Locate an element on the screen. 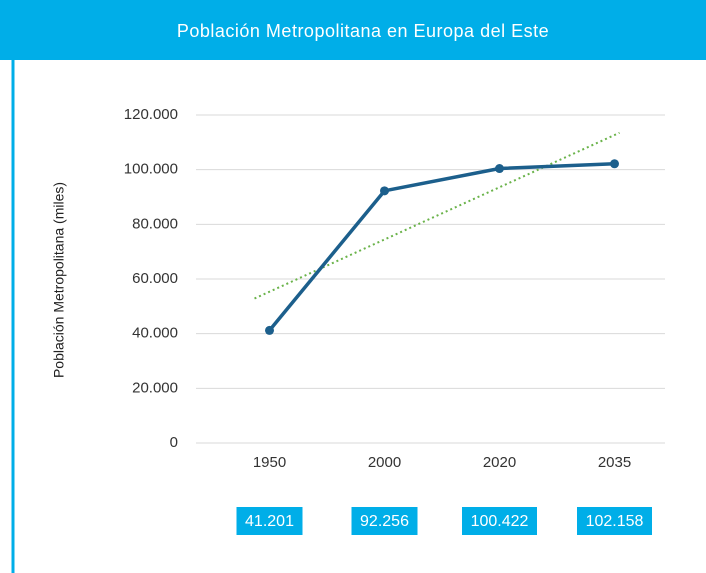 The image size is (706, 573). y-tick-label: 60.000 is located at coordinates (155, 278).